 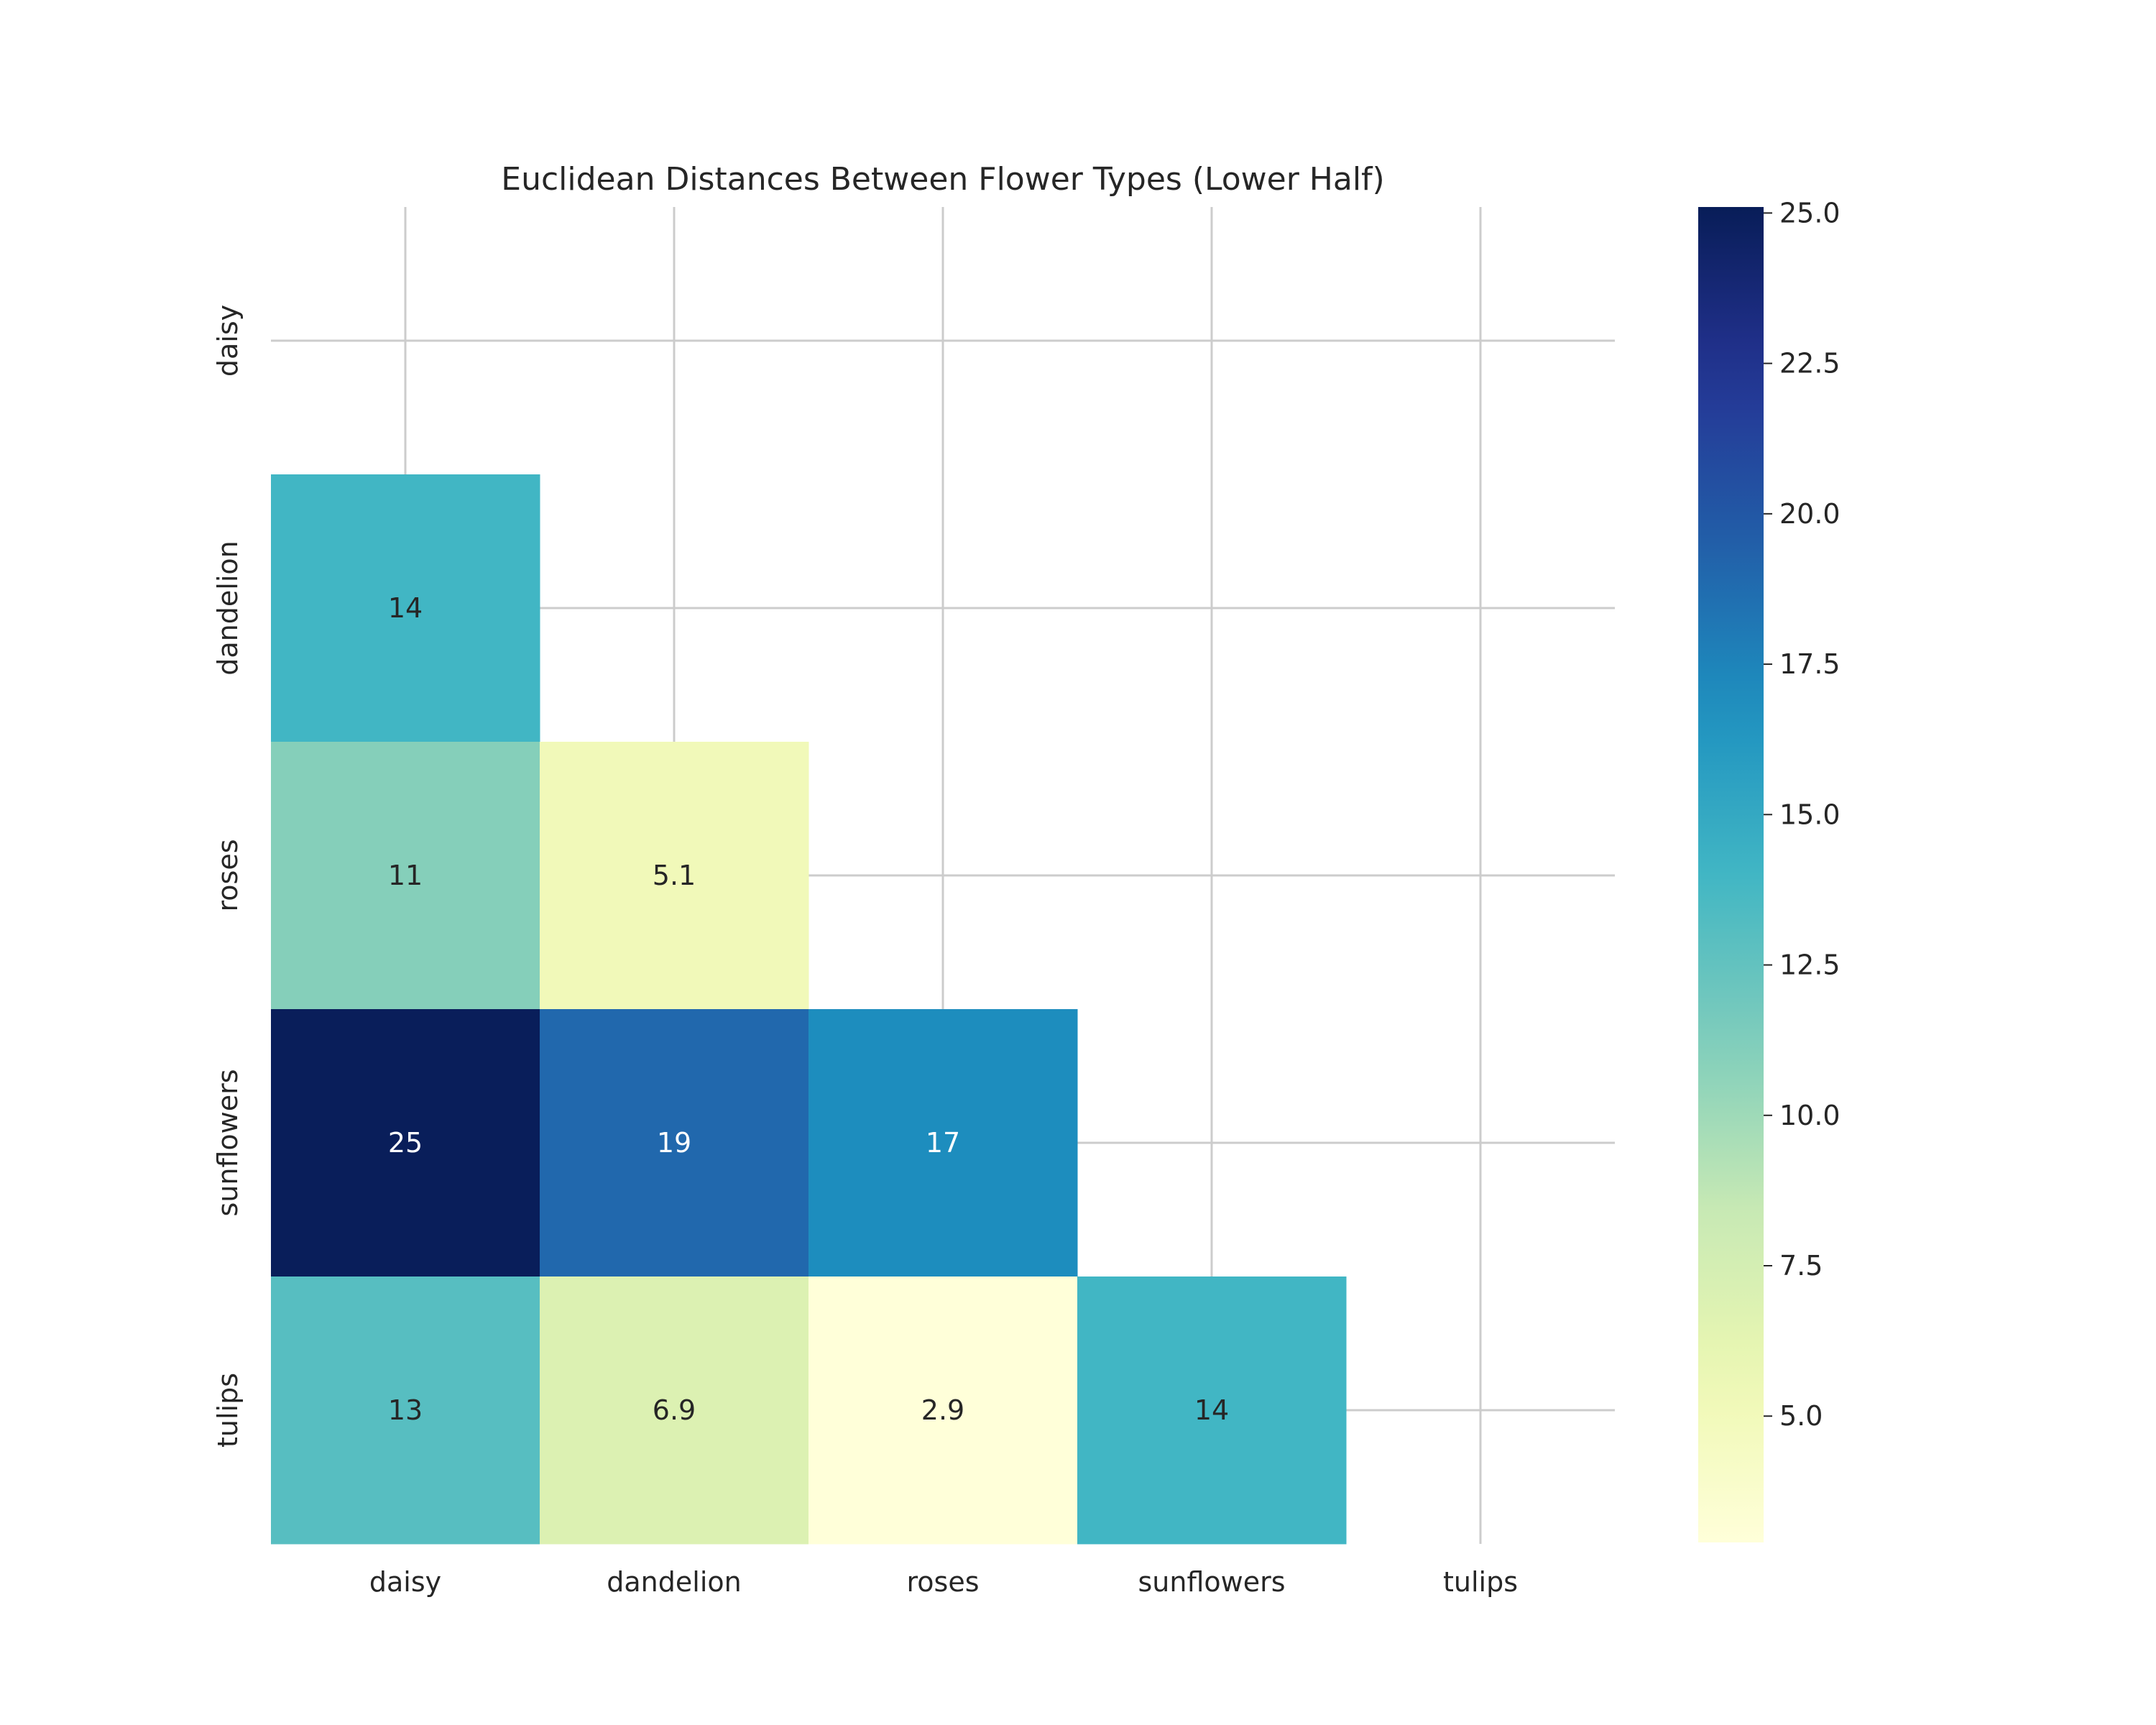 What do you see at coordinates (228, 1142) in the screenshot?
I see `y-tick-label: sunflowers` at bounding box center [228, 1142].